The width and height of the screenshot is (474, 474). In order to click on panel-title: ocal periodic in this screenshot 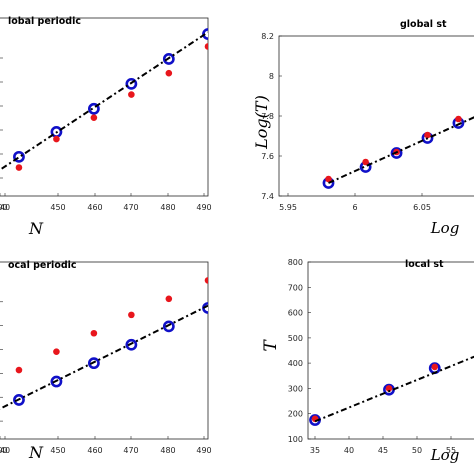, I will do `click(42, 265)`.